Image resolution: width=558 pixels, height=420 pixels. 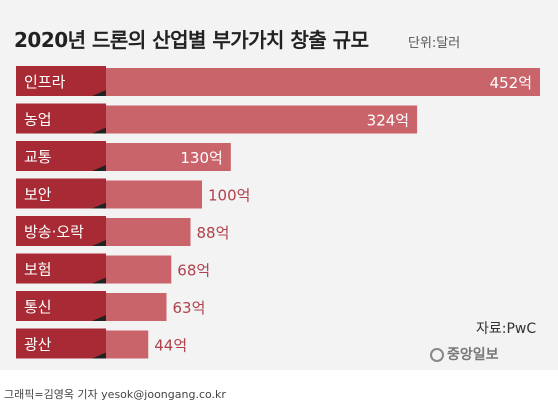 I want to click on source-label: 자료:PwC, so click(x=506, y=329).